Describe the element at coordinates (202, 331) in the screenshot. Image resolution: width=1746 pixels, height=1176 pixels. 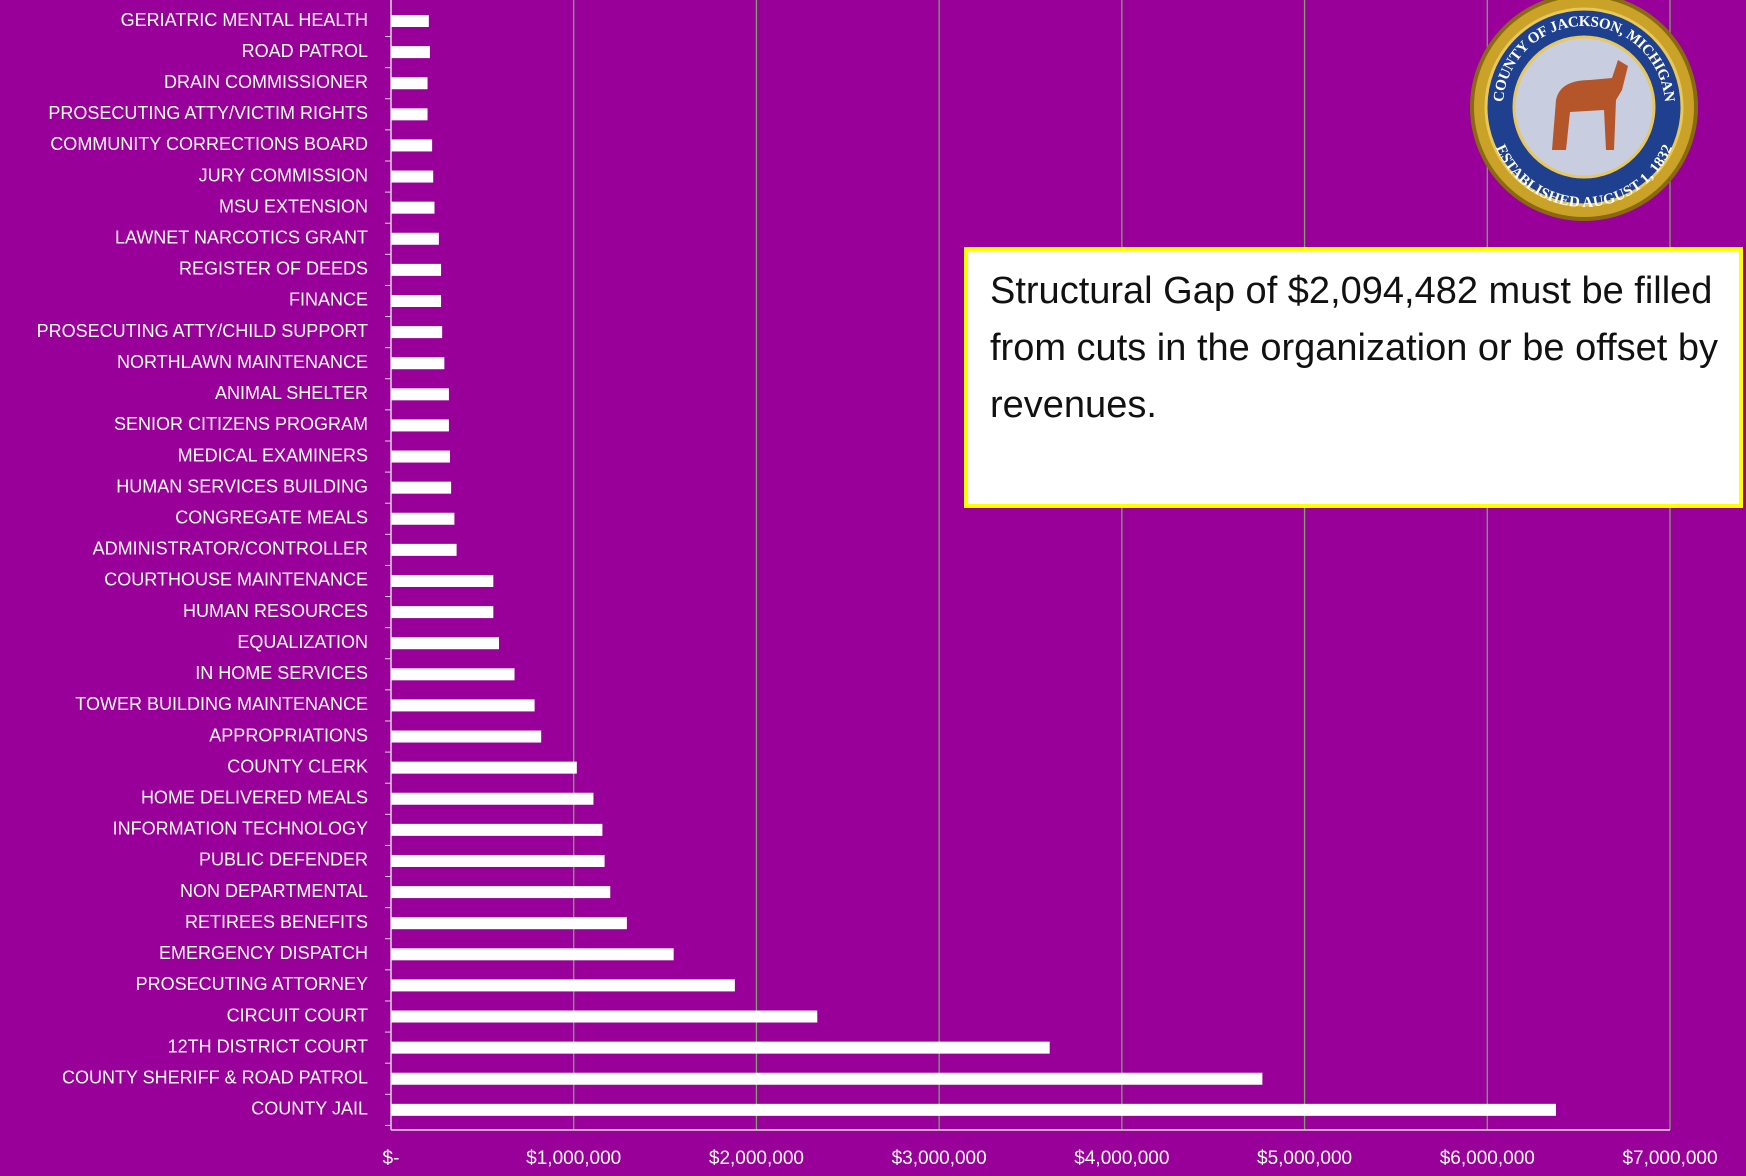
I see `y-tick-label: PROSECUTING ATTY/CHILD SUPPORT` at that location.